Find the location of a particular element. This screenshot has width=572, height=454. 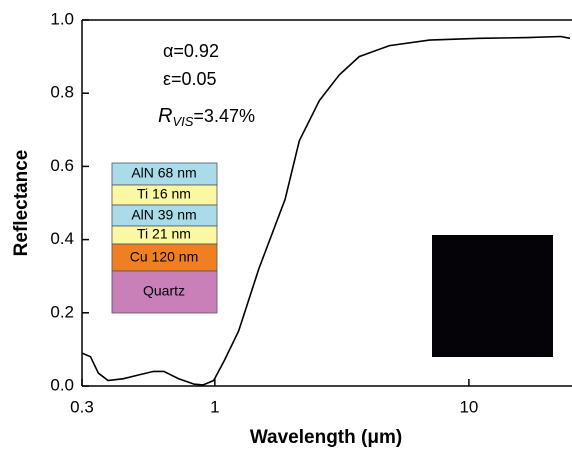

x-tick-label: 1 is located at coordinates (214, 406).